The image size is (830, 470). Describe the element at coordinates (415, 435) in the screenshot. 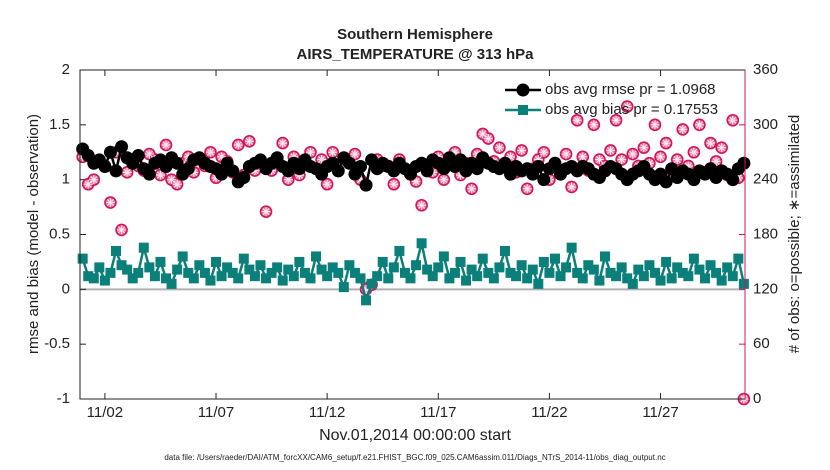

I see `x-axis-label: Nov.01,2014 00:00:00 start` at that location.